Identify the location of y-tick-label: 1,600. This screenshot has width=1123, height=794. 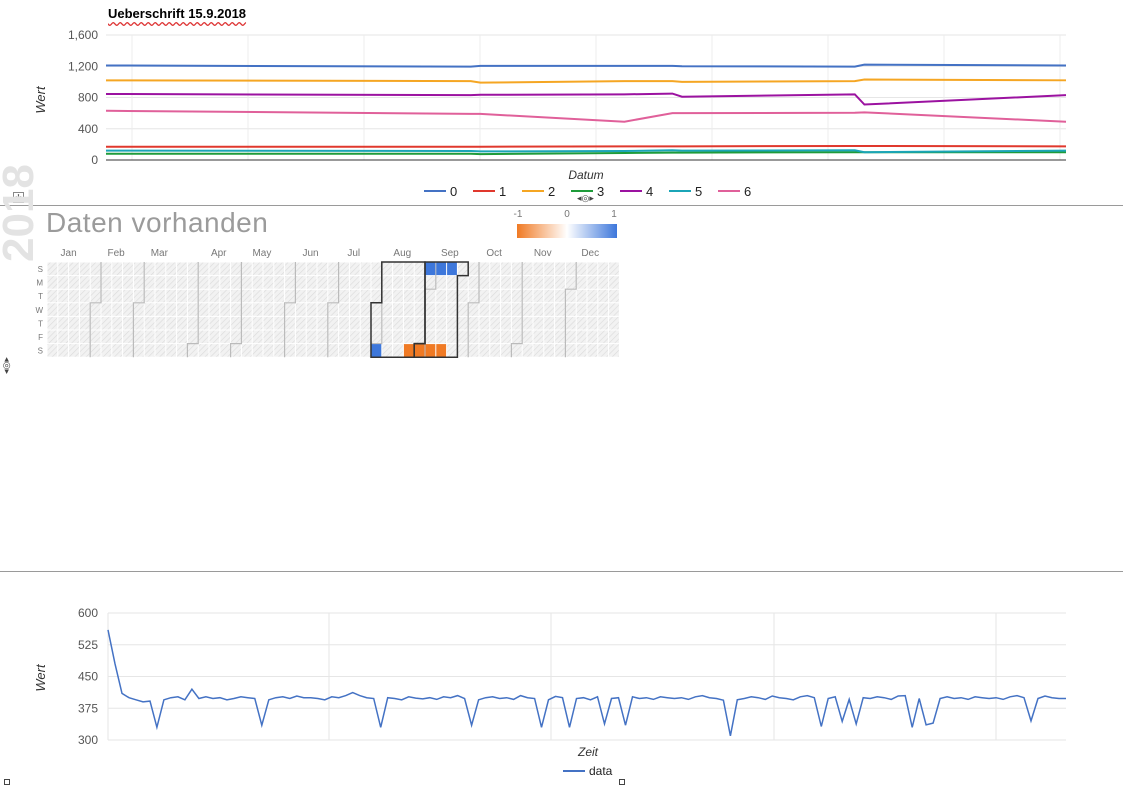
(83, 35).